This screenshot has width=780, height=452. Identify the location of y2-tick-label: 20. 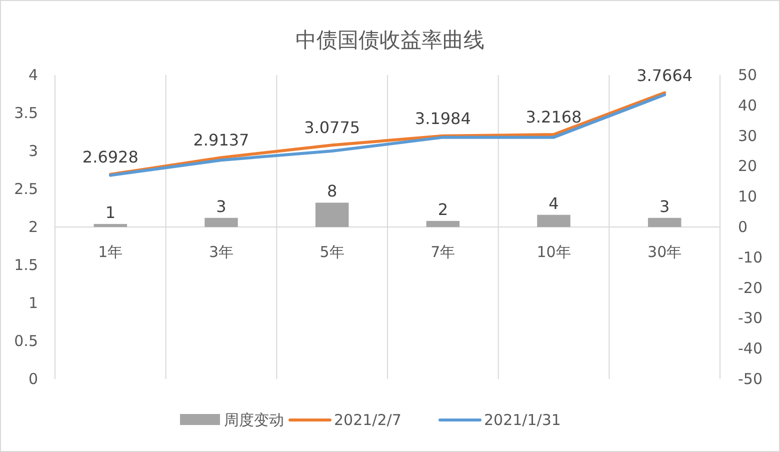
(748, 166).